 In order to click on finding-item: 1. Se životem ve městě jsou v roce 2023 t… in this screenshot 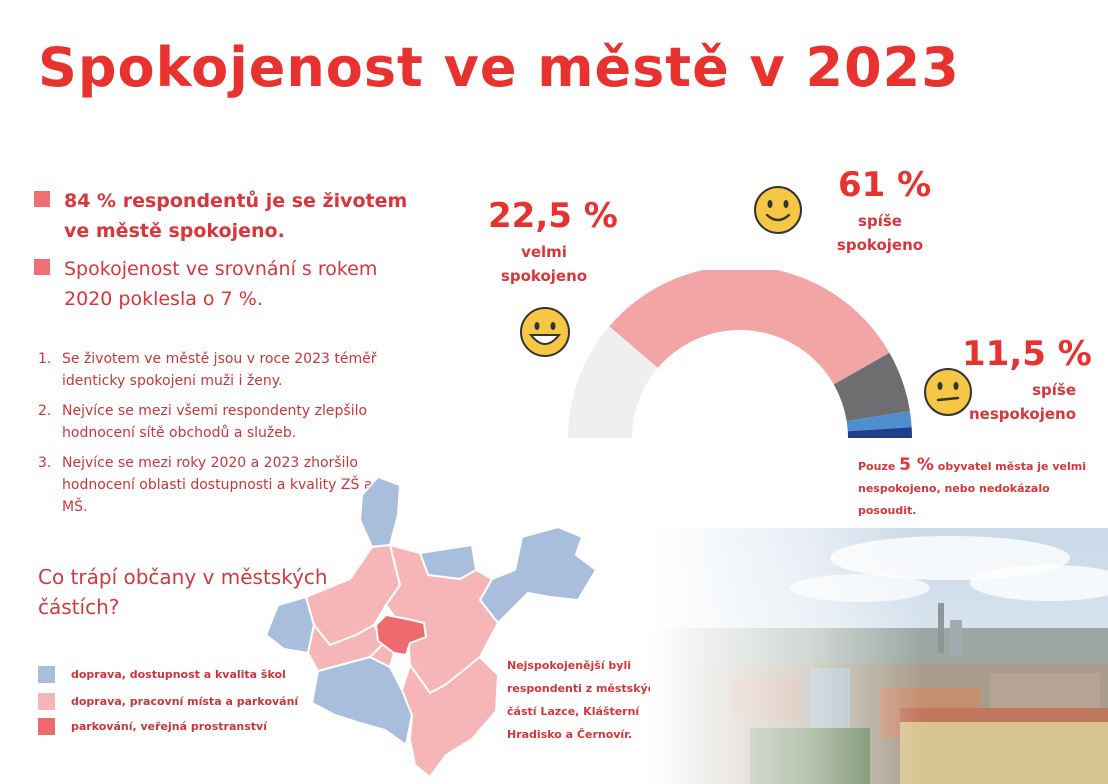, I will do `click(207, 370)`.